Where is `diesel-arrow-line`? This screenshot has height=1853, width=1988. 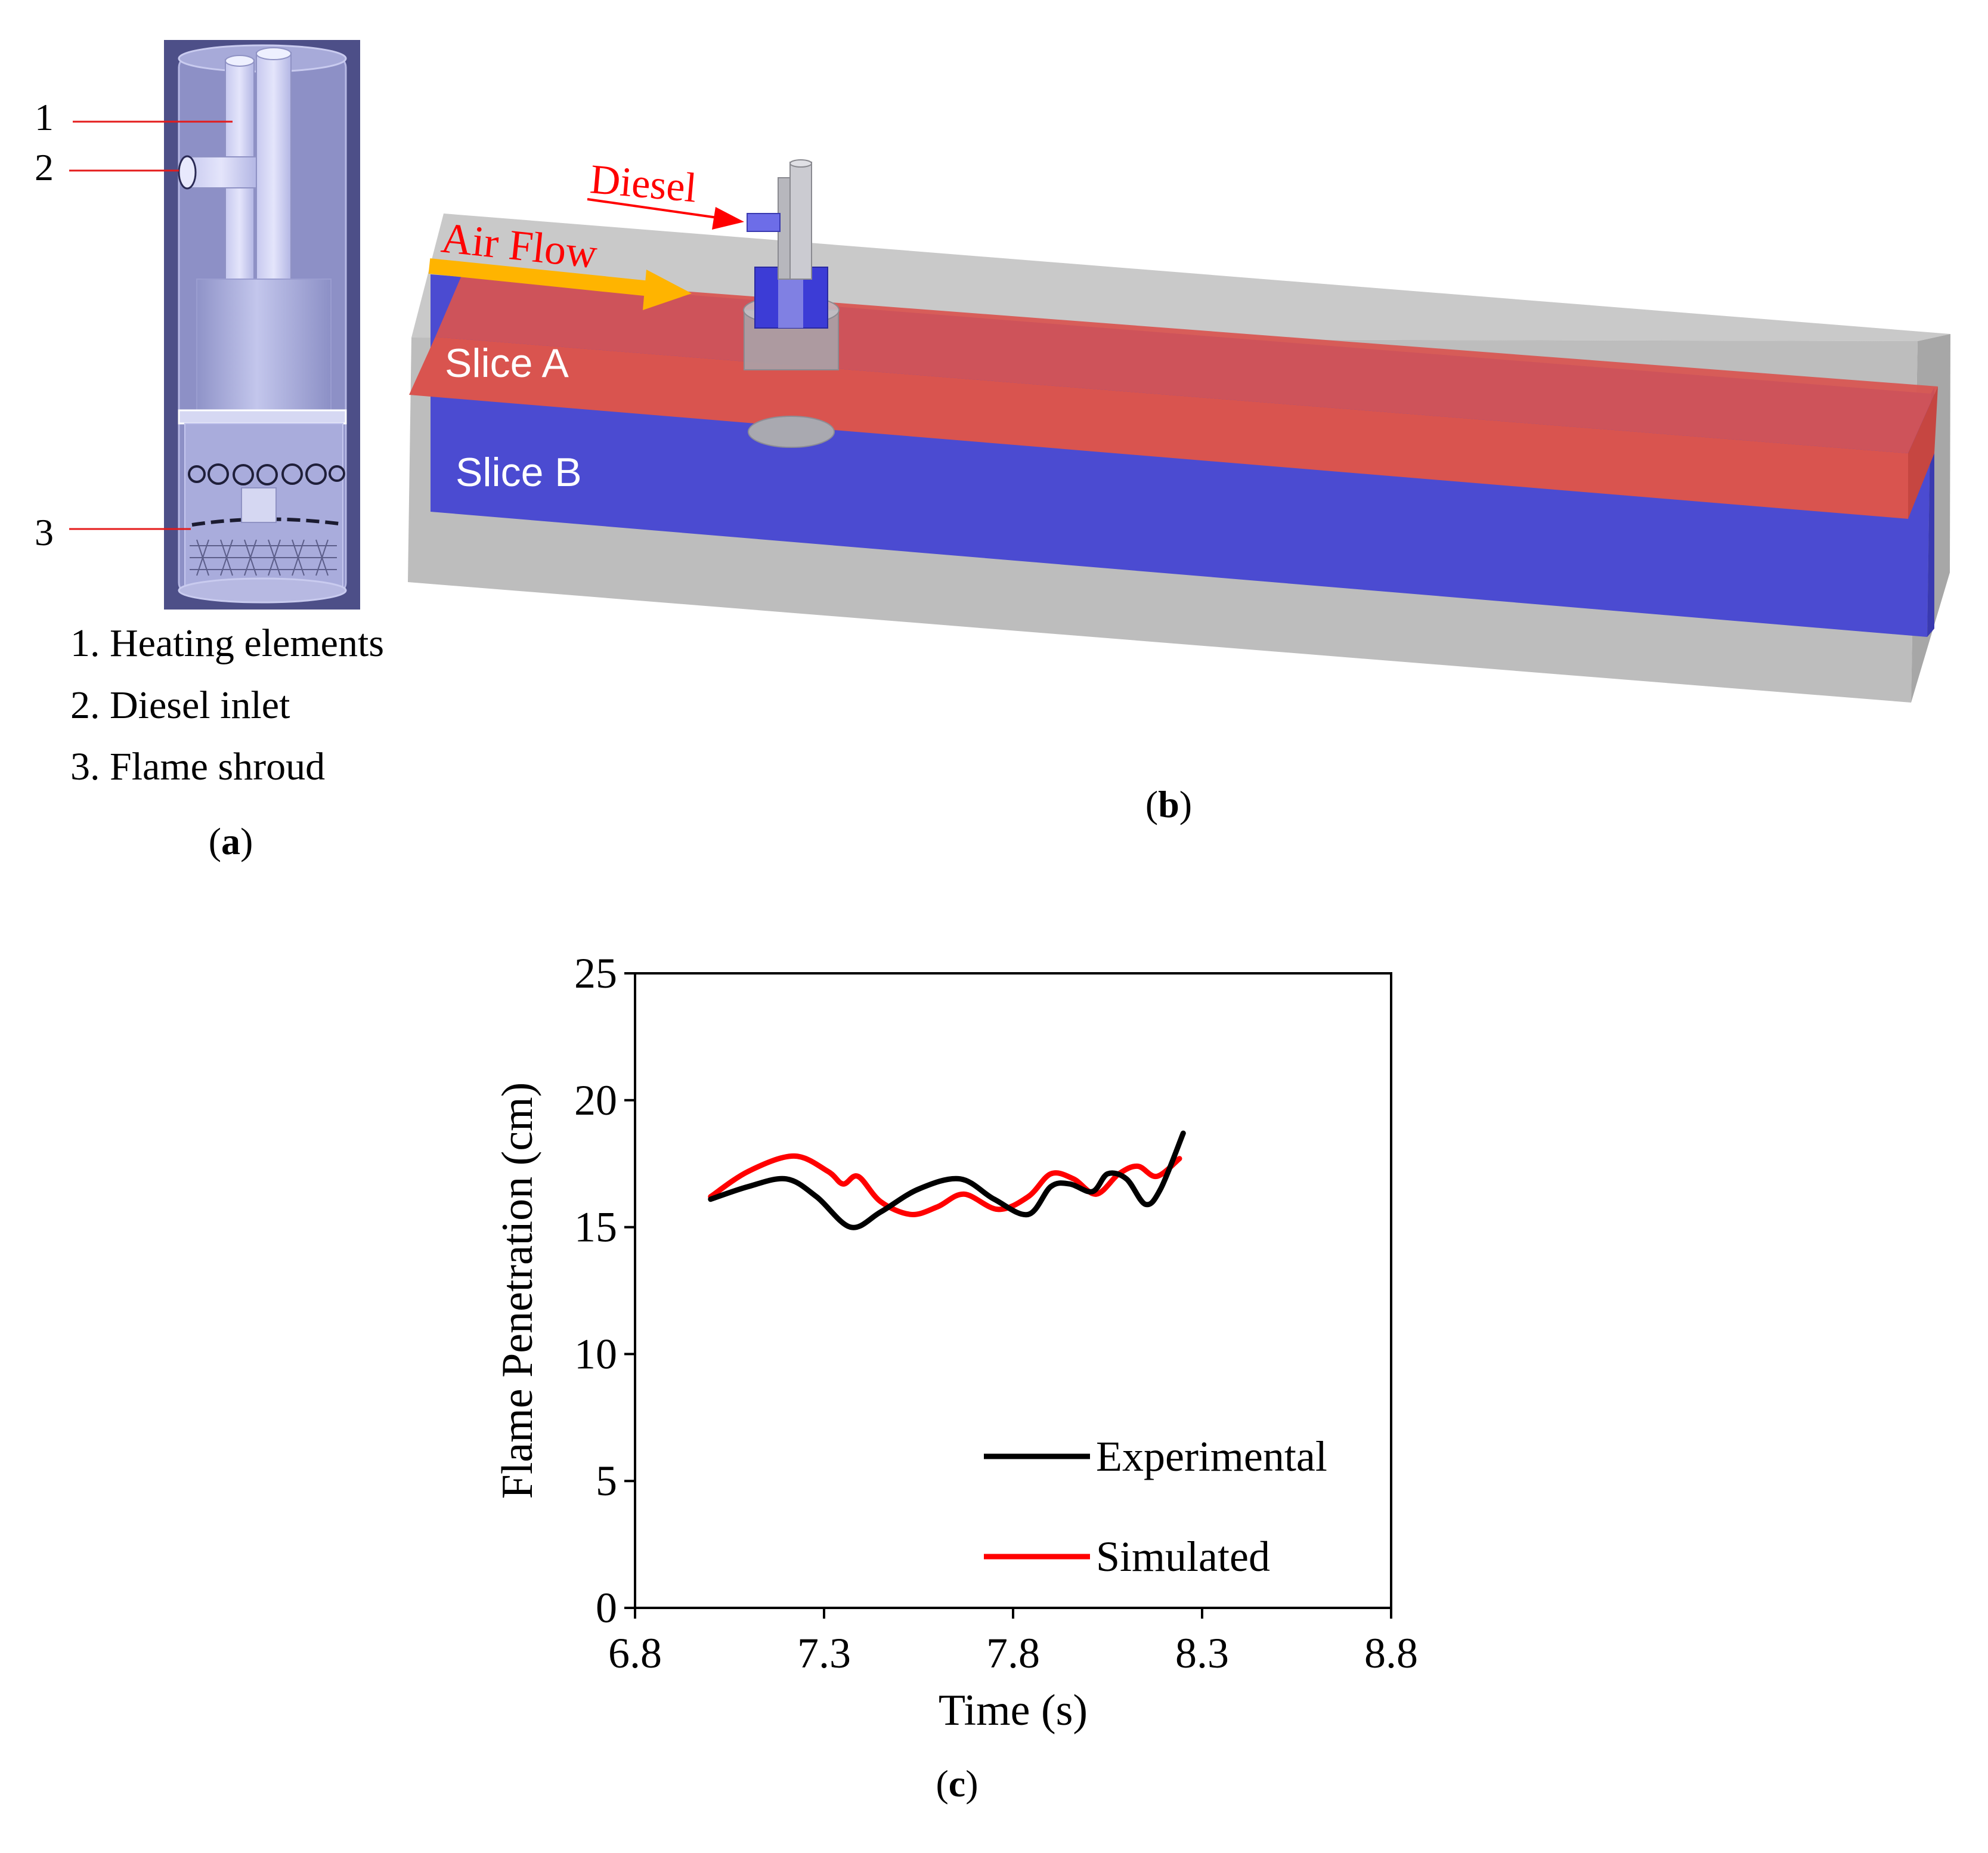 diesel-arrow-line is located at coordinates (655, 208).